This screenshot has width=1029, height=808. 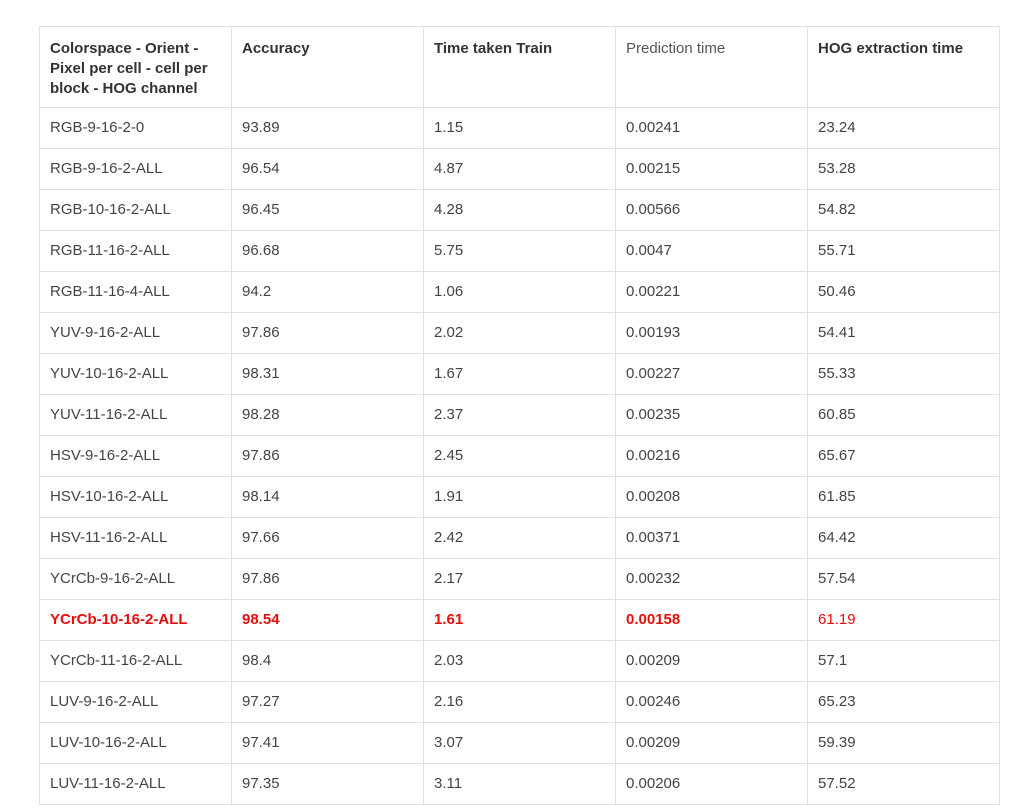 I want to click on cell-hog-time: 59.39, so click(x=903, y=743).